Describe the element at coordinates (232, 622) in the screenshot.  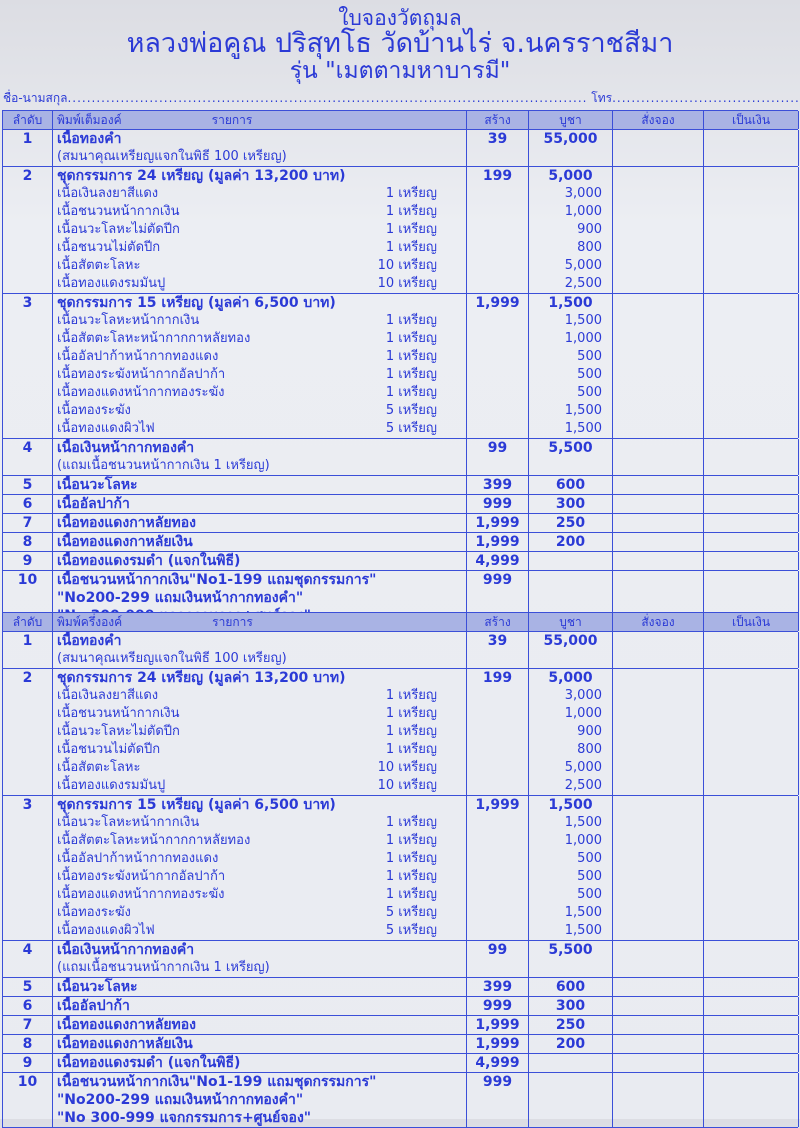
I see `col-list-header: รายการ` at that location.